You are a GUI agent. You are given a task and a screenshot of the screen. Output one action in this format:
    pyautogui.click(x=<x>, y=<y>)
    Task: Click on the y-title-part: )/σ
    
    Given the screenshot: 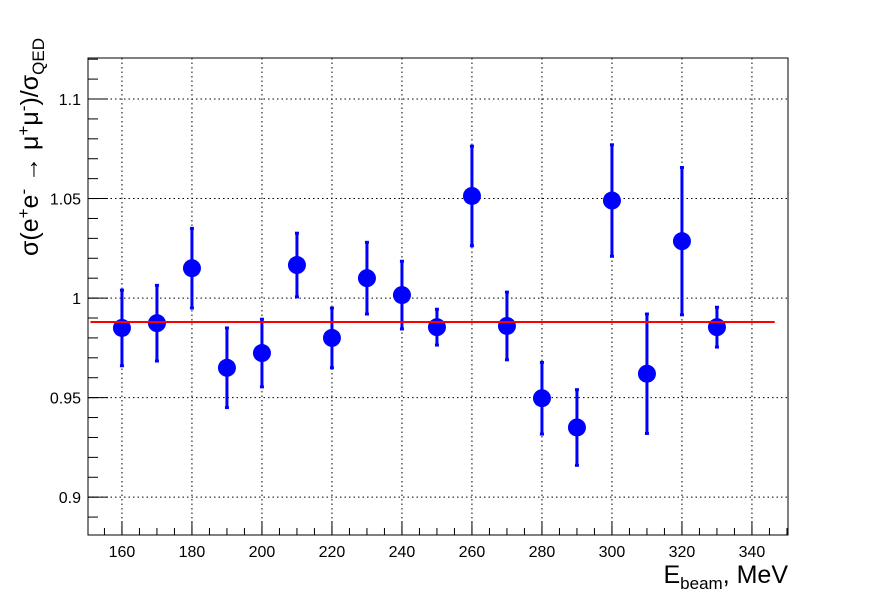 What is the action you would take?
    pyautogui.click(x=30, y=89)
    